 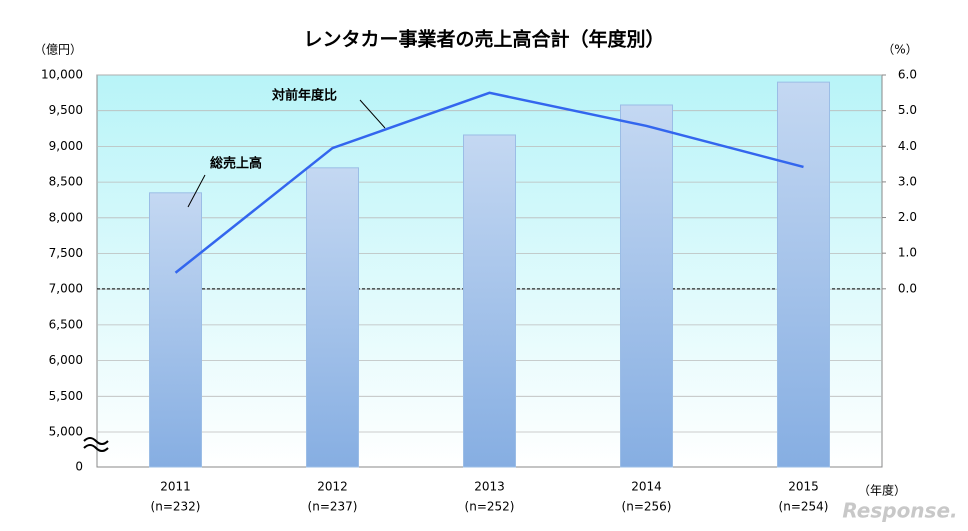 I want to click on x-tick-label: 2012, so click(x=332, y=487).